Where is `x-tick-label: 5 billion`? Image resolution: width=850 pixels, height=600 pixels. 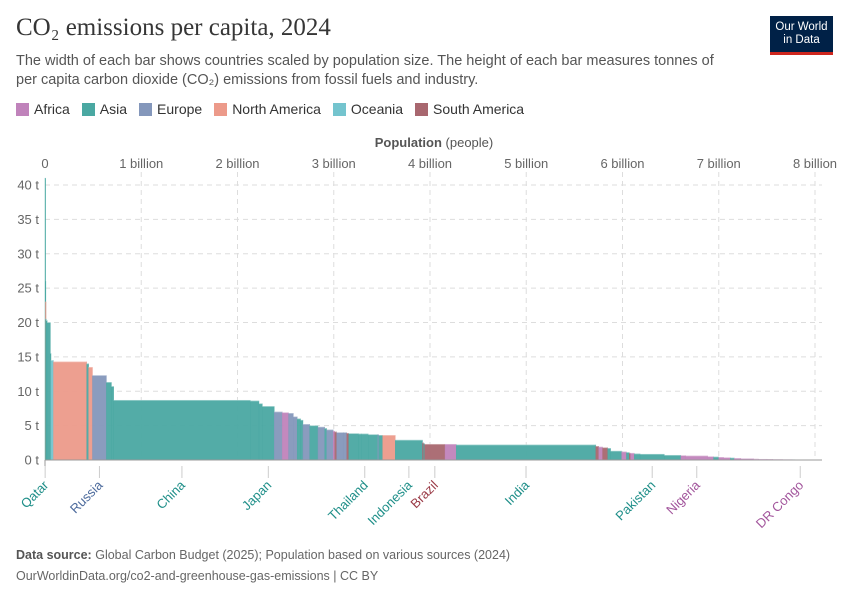 x-tick-label: 5 billion is located at coordinates (526, 163).